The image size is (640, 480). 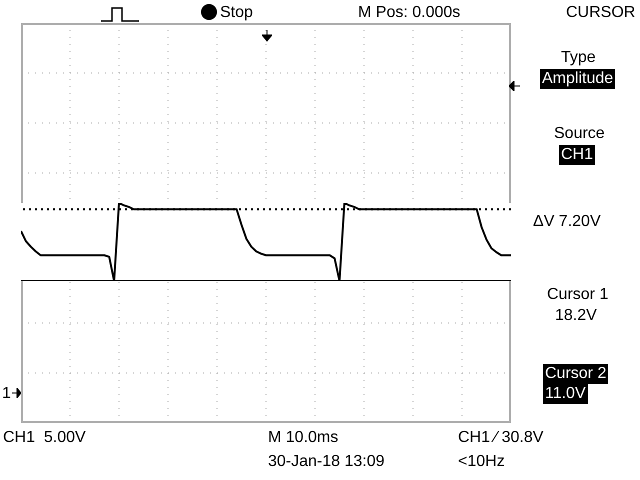 I want to click on text: 11.0V, so click(x=565, y=394).